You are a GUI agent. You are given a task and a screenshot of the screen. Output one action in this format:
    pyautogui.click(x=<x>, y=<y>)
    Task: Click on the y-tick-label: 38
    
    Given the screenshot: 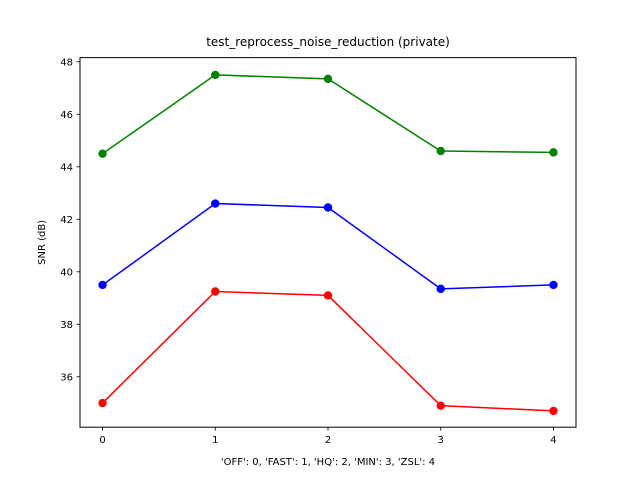 What is the action you would take?
    pyautogui.click(x=66, y=325)
    